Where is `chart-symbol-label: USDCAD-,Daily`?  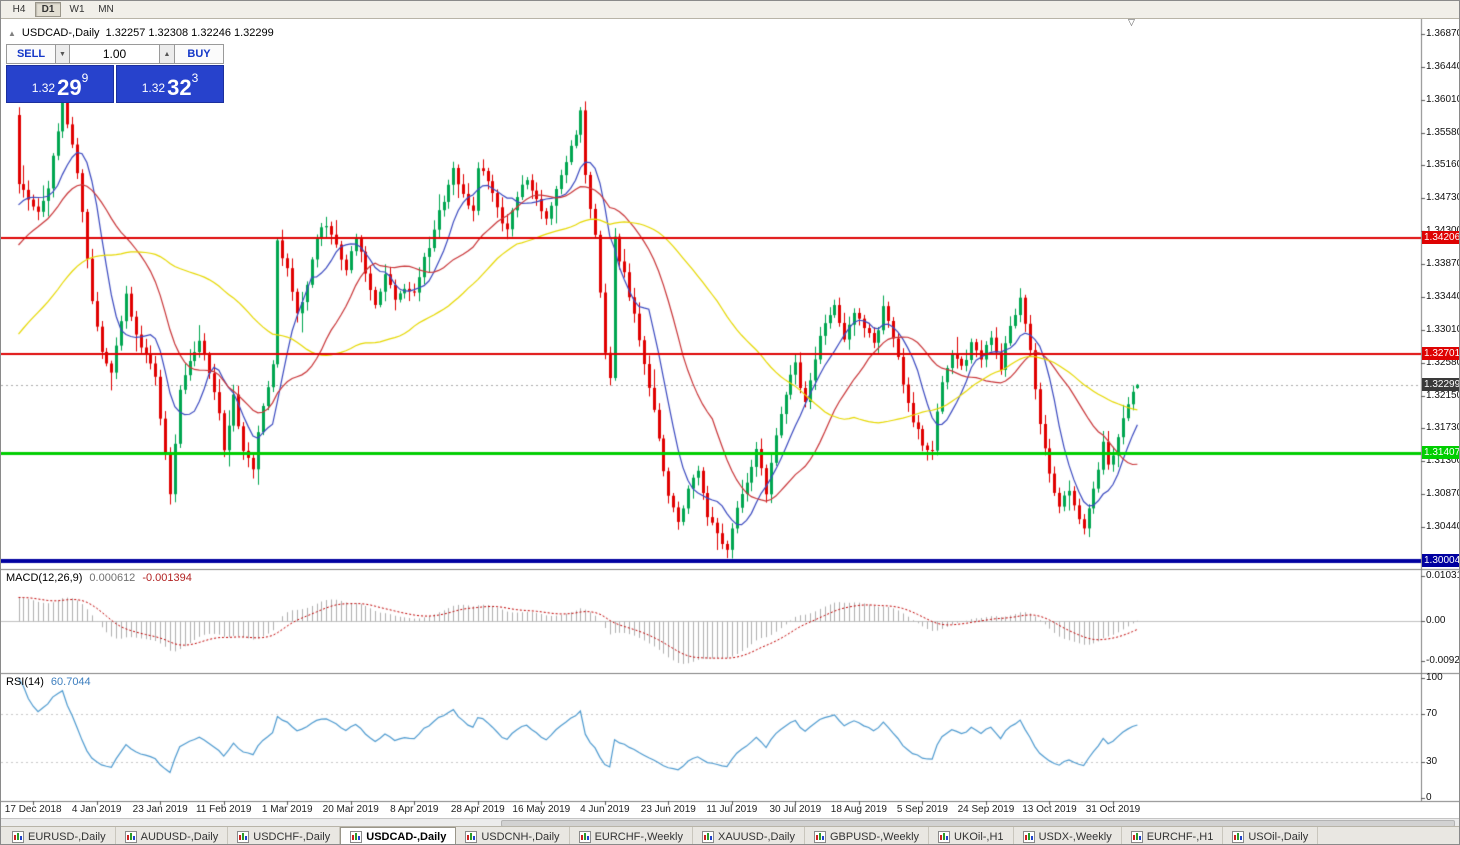
chart-symbol-label: USDCAD-,Daily is located at coordinates (60, 33).